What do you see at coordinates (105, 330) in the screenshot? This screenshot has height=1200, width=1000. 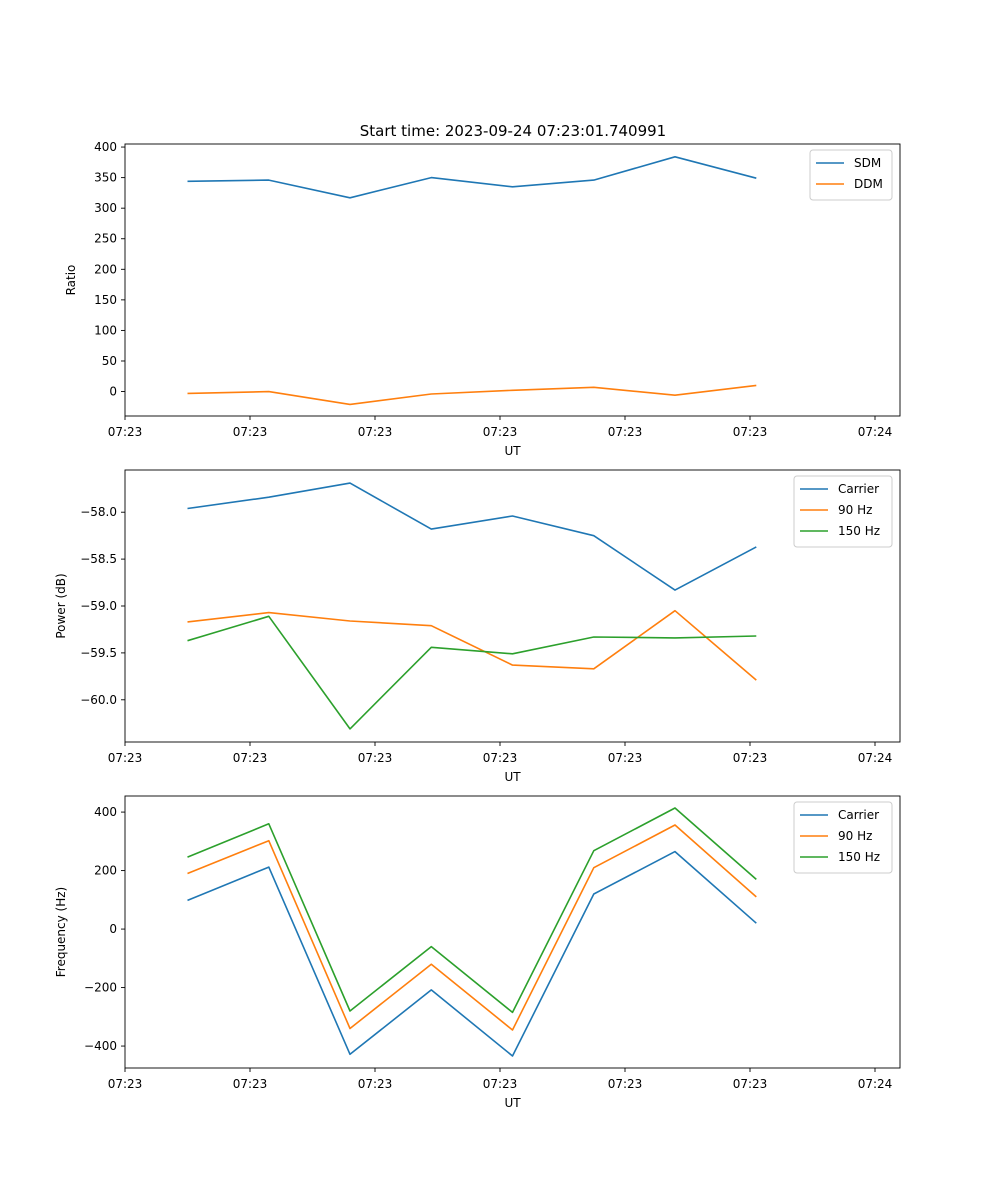 I see `y-tick-label: 100` at bounding box center [105, 330].